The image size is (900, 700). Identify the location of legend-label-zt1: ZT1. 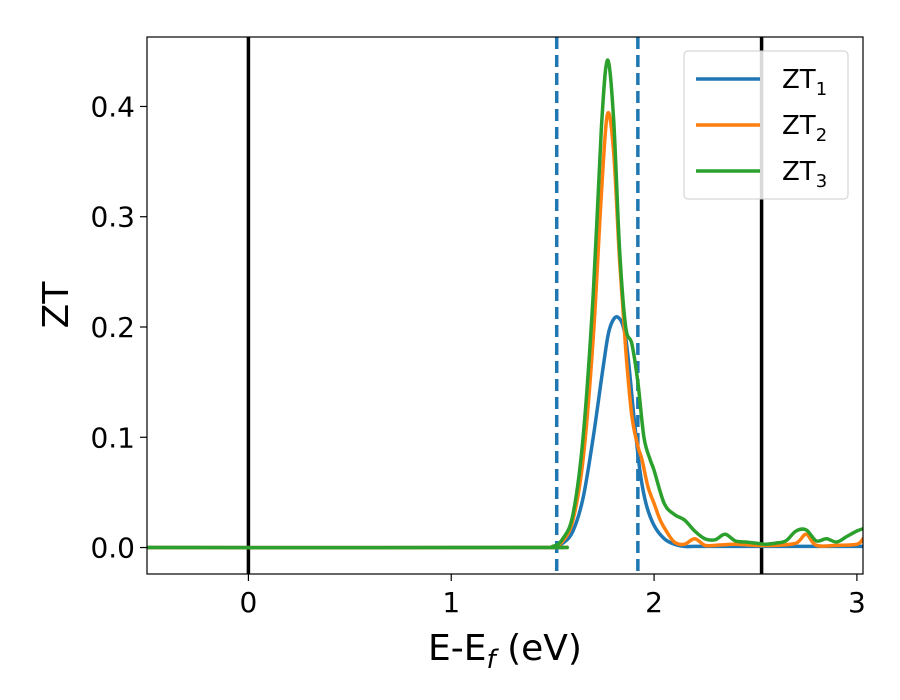
(804, 82).